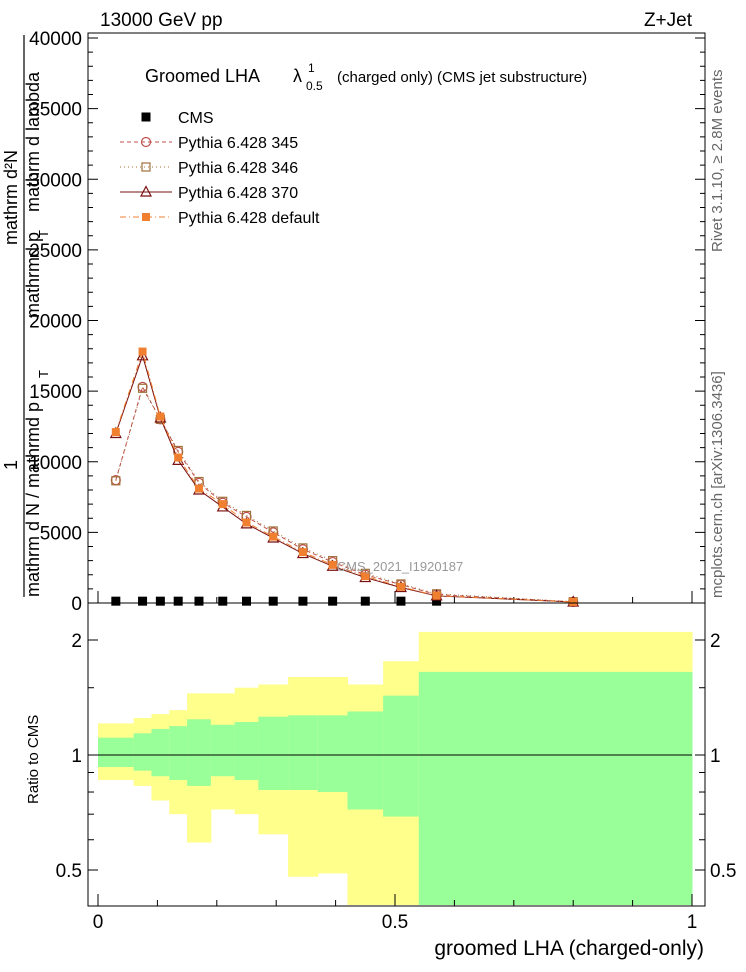 Image resolution: width=746 pixels, height=972 pixels. What do you see at coordinates (314, 86) in the screenshot?
I see `title-sub: 0.5` at bounding box center [314, 86].